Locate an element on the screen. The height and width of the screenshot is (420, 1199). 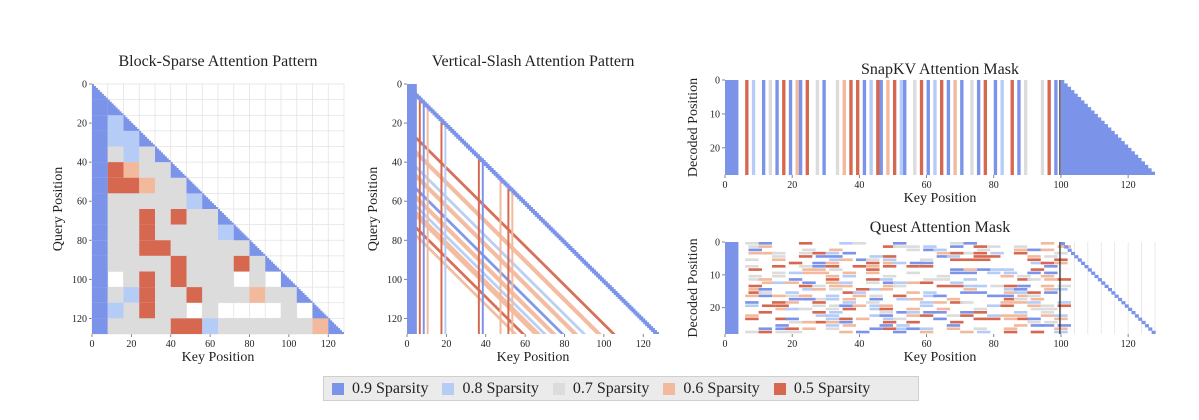
x-tick-label: 100 is located at coordinates (1060, 185).